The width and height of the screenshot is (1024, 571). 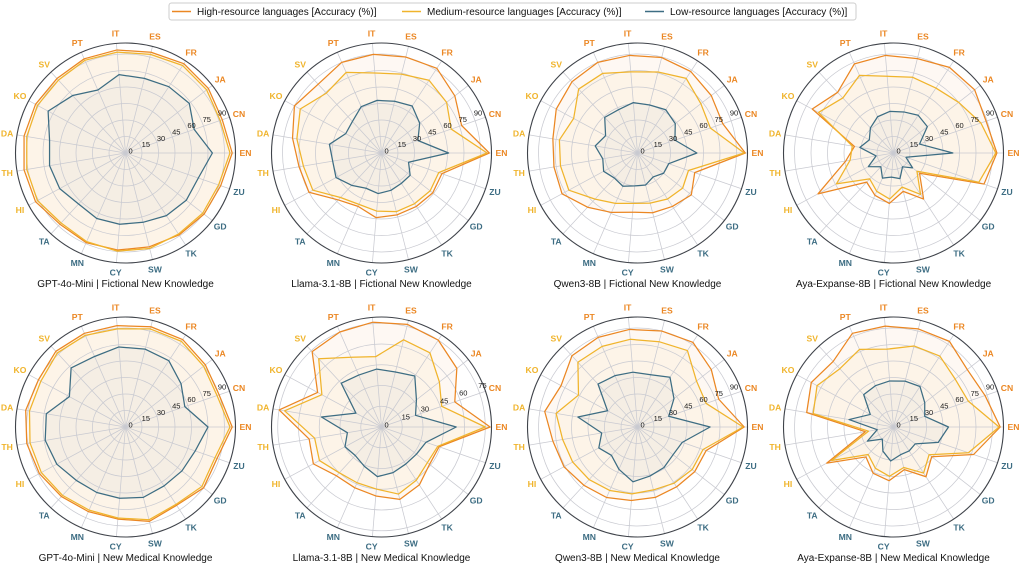 I want to click on svg-text:GPT-4o-Mini | Fictional New Kn: GPT-4o-Mini | Fictional New Knowledge, so click(x=125, y=284).